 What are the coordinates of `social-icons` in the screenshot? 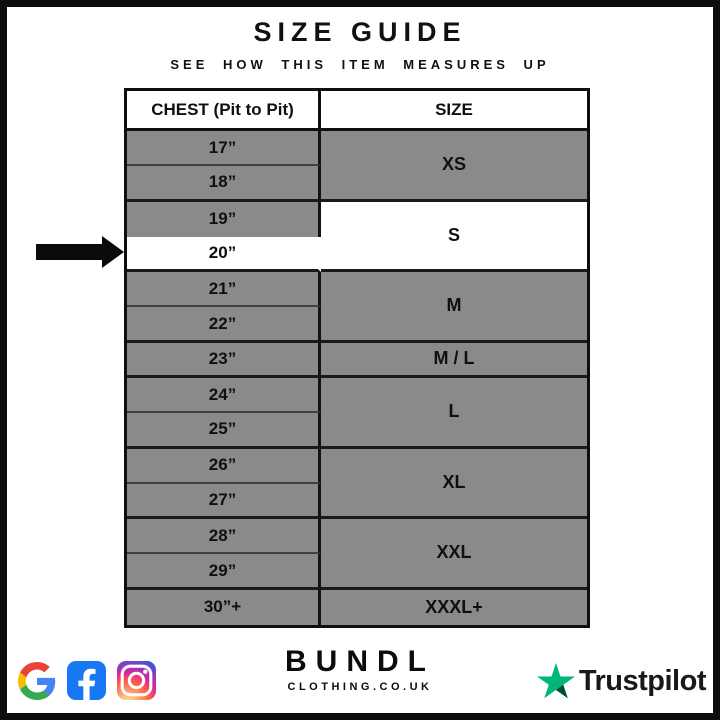 It's located at (87, 680).